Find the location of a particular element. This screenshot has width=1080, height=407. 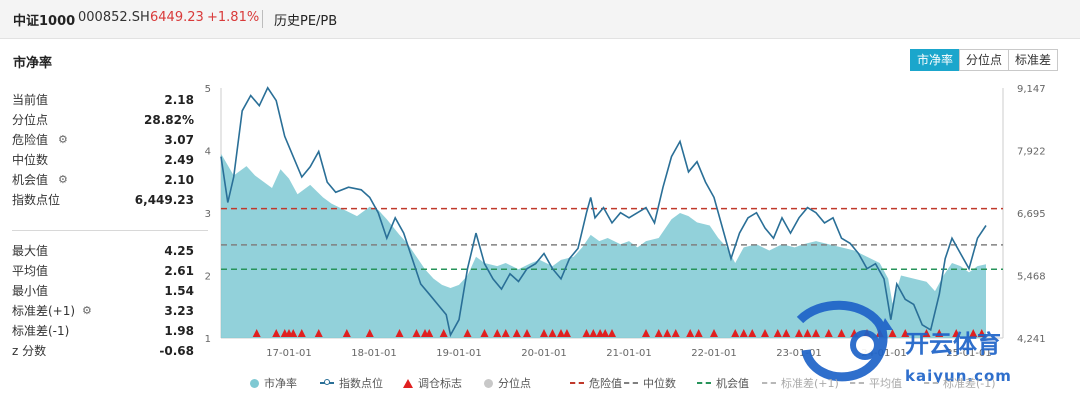

legend-item: 指数点位 is located at coordinates (351, 383).